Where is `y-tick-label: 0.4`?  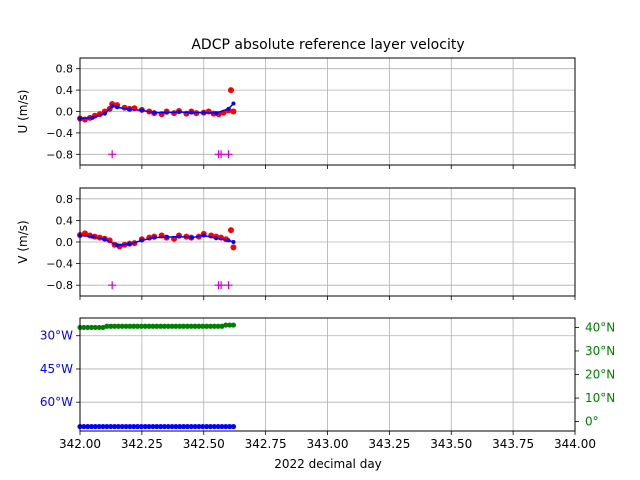
y-tick-label: 0.4 is located at coordinates (65, 90).